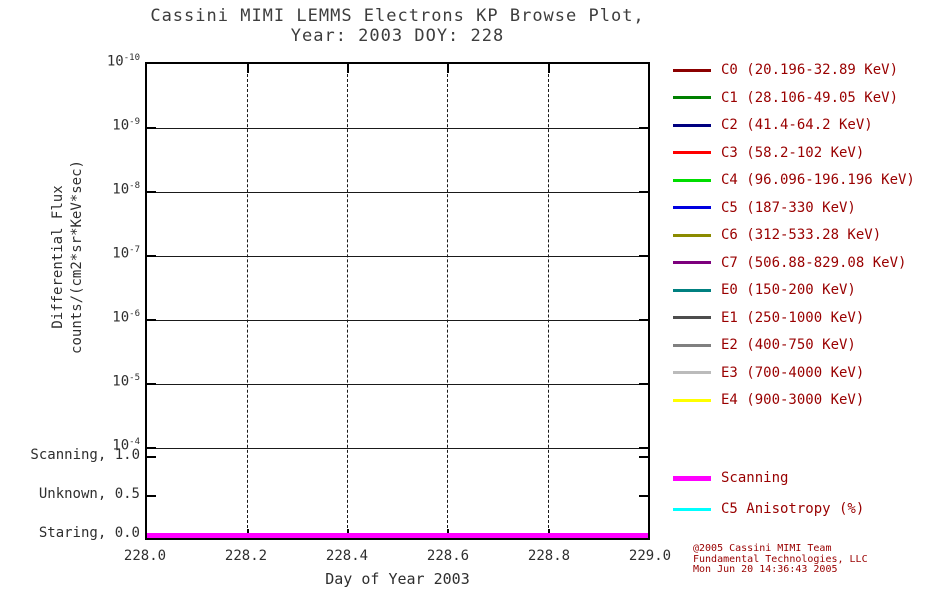 This screenshot has height=600, width=950. I want to click on legend-item-e0: E0 (150-200 KeV), so click(809, 290).